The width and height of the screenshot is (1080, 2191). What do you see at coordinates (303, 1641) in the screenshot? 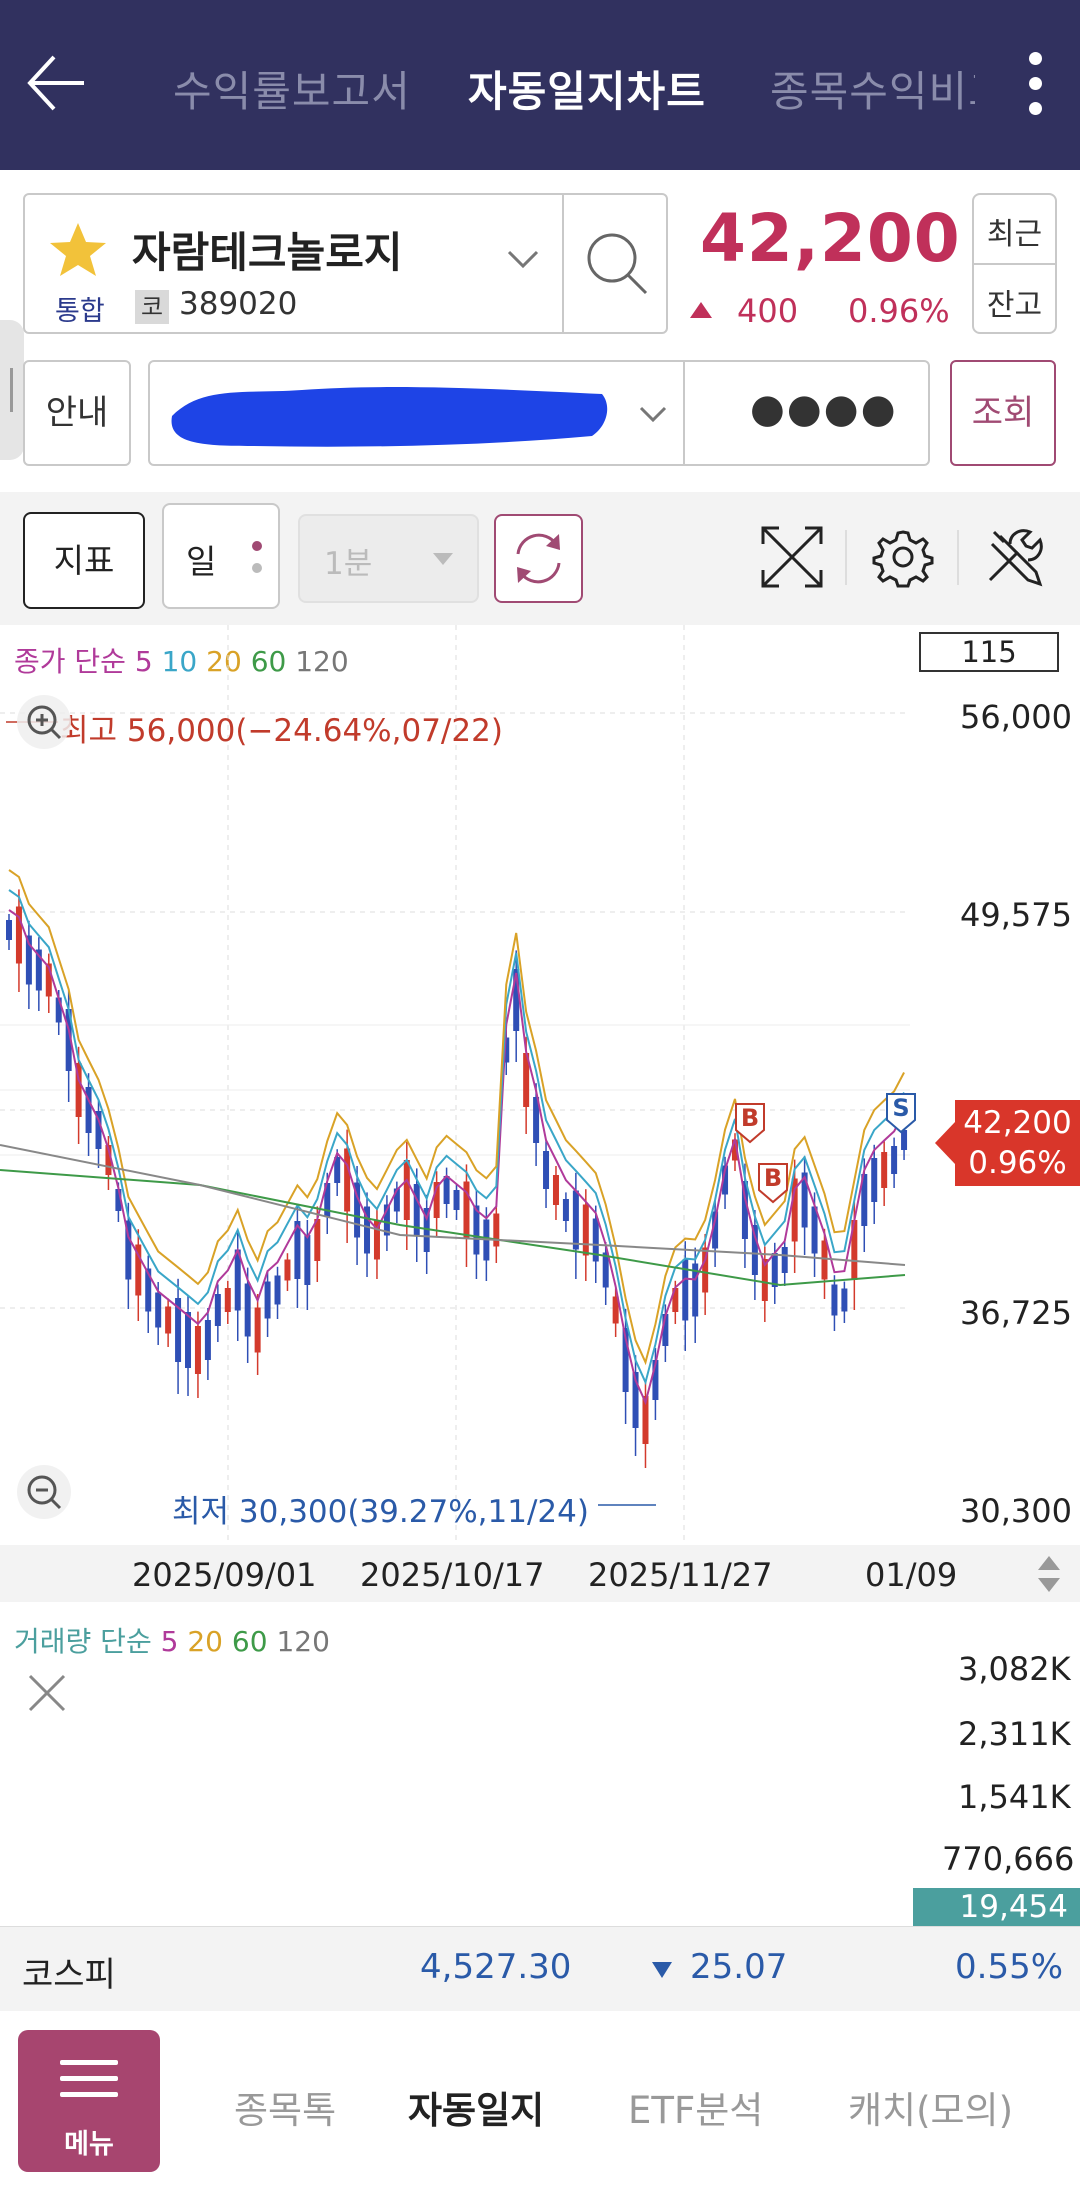
I see `vol-legend-ma120: 120` at bounding box center [303, 1641].